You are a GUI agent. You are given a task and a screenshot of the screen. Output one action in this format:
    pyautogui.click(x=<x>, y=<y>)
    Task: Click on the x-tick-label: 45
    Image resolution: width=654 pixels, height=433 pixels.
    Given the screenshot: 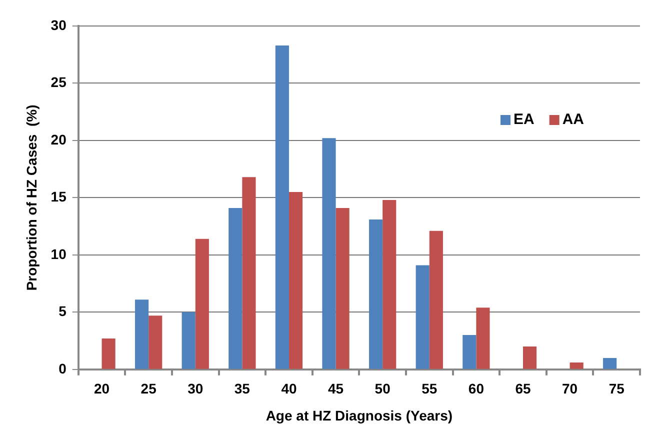 What is the action you would take?
    pyautogui.click(x=336, y=388)
    